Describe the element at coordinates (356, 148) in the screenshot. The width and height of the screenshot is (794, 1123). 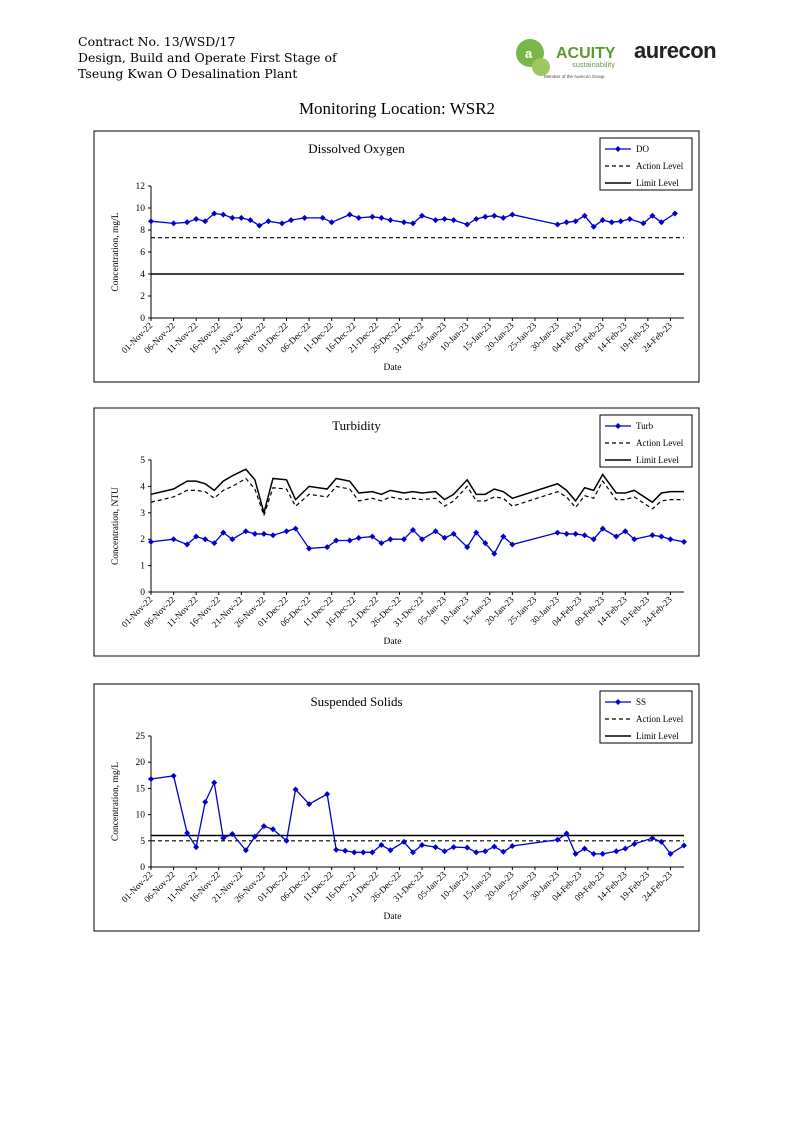
I see `chart-title: Dissolved Oxygen` at that location.